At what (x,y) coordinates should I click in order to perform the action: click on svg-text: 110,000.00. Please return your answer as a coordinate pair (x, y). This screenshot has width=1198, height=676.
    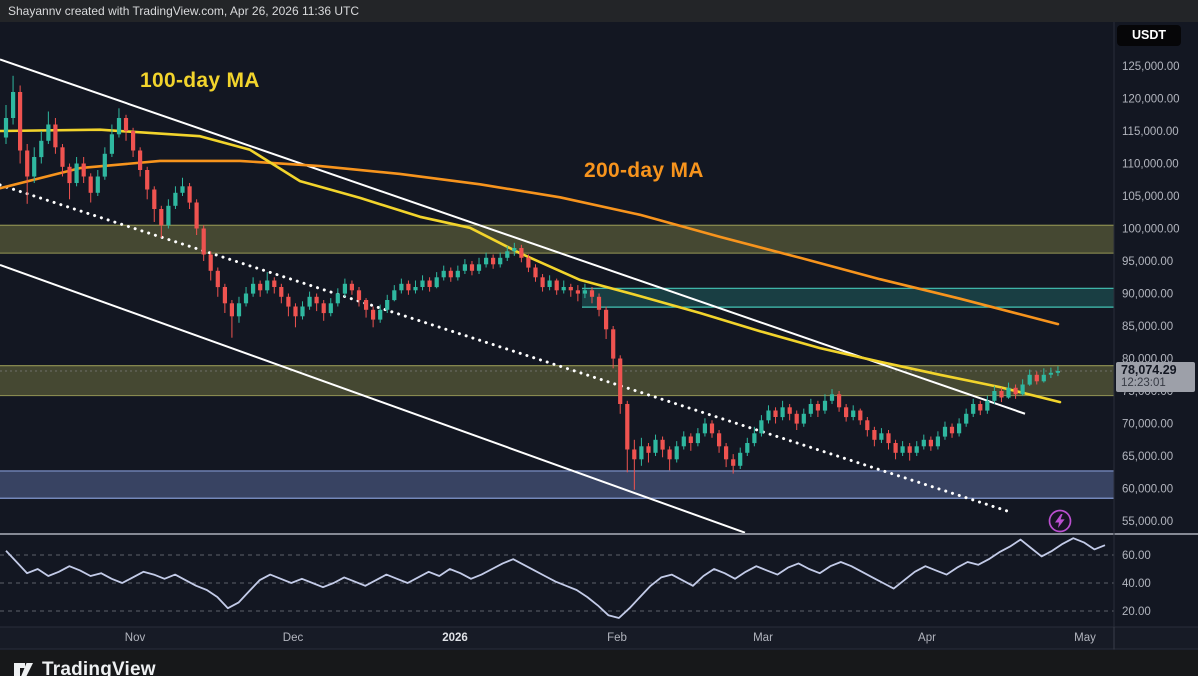
    Looking at the image, I should click on (1150, 165).